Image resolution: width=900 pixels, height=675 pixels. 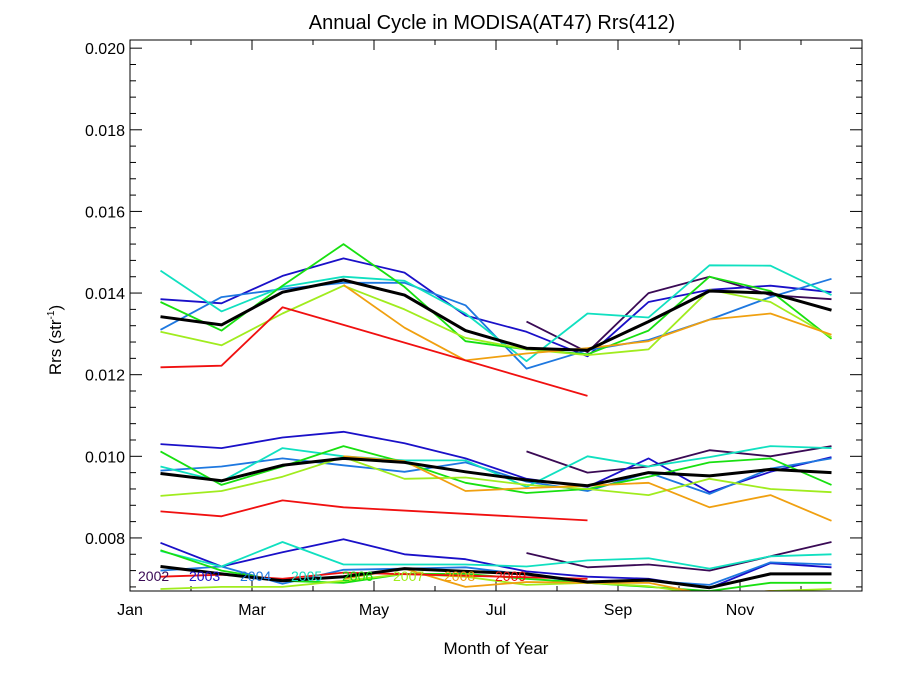 I want to click on legend-item-2003: 2003, so click(x=204, y=576).